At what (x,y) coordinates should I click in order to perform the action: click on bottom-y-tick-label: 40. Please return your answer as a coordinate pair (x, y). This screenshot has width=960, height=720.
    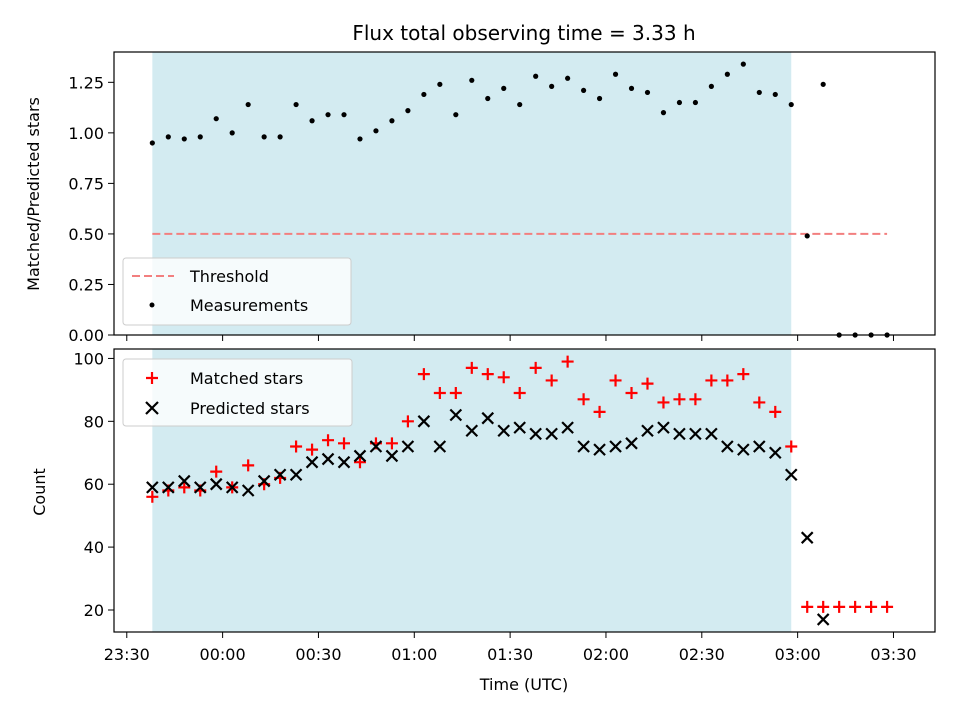
    Looking at the image, I should click on (94, 547).